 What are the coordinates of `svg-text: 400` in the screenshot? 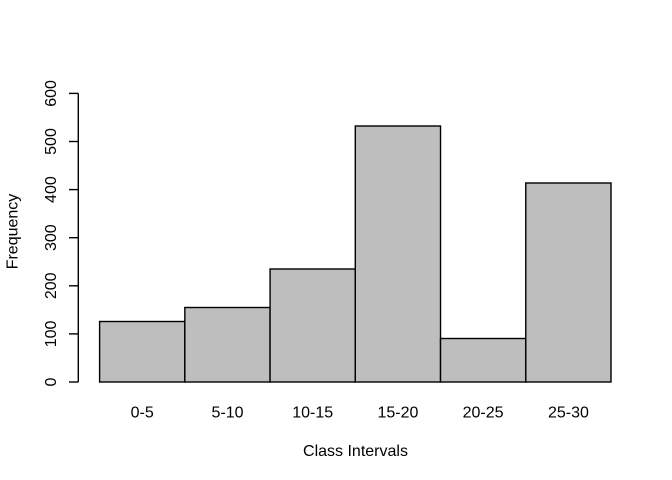 It's located at (51, 189).